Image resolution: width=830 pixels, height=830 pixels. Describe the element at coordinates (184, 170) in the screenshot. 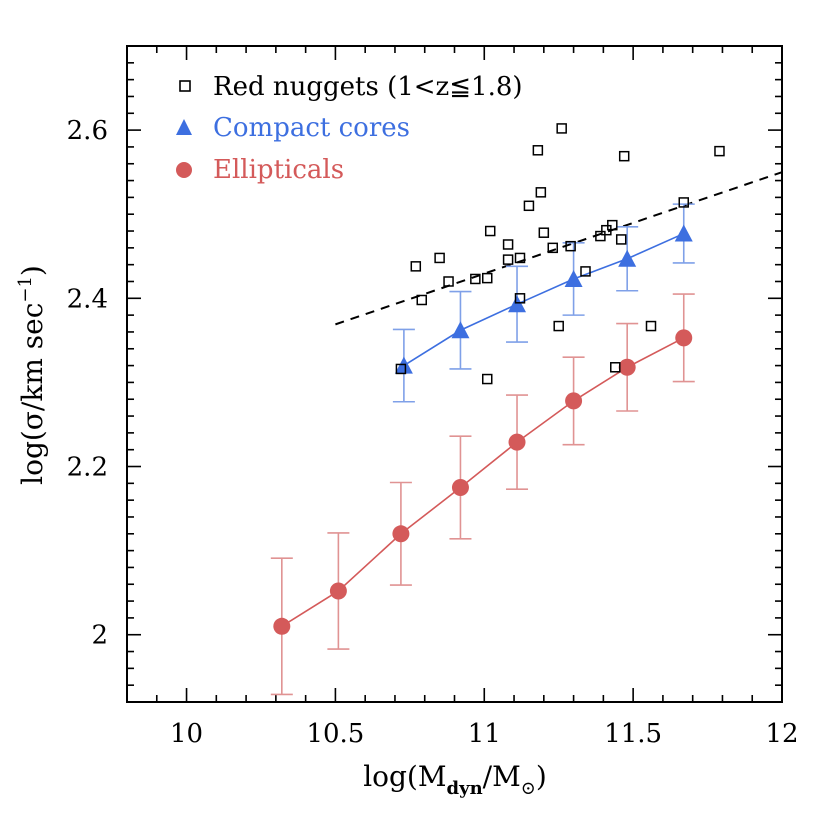

I see `legend-ellipticals-marker` at that location.